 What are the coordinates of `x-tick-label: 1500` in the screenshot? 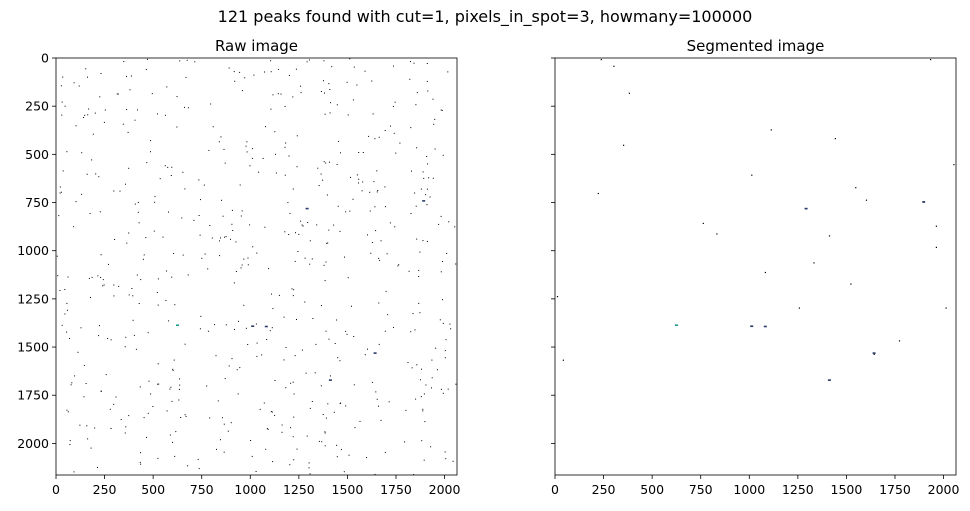 It's located at (348, 489).